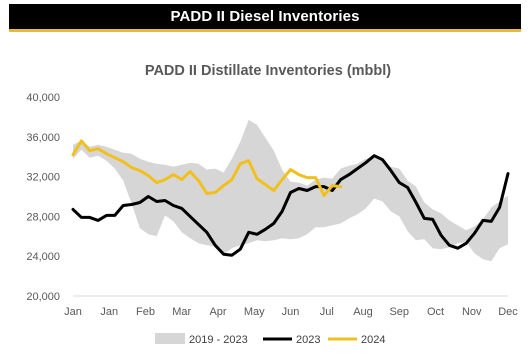  What do you see at coordinates (373, 340) in the screenshot?
I see `legend-label-2024: 2024` at bounding box center [373, 340].